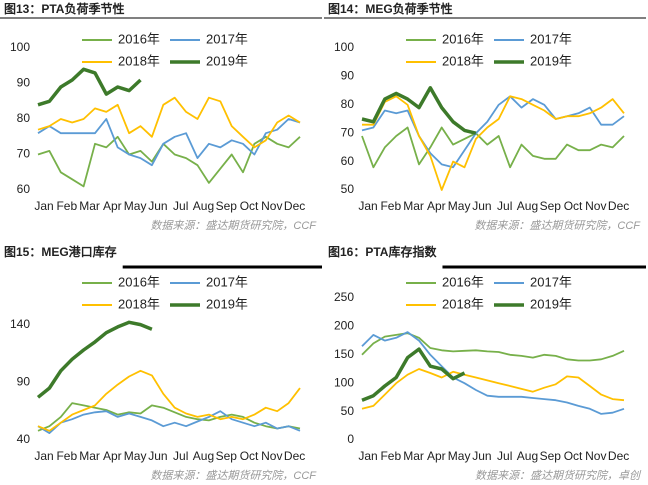  I want to click on chart-caption: 图15：MEG港口库存, so click(60, 251).